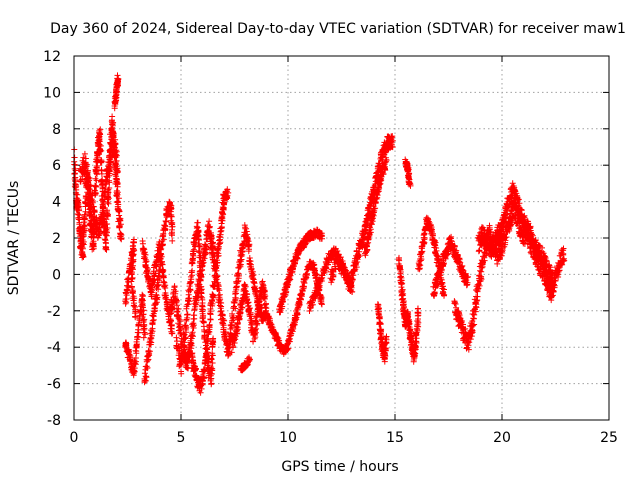 This screenshot has height=480, width=640. What do you see at coordinates (288, 438) in the screenshot?
I see `x-tick-label: 10` at bounding box center [288, 438].